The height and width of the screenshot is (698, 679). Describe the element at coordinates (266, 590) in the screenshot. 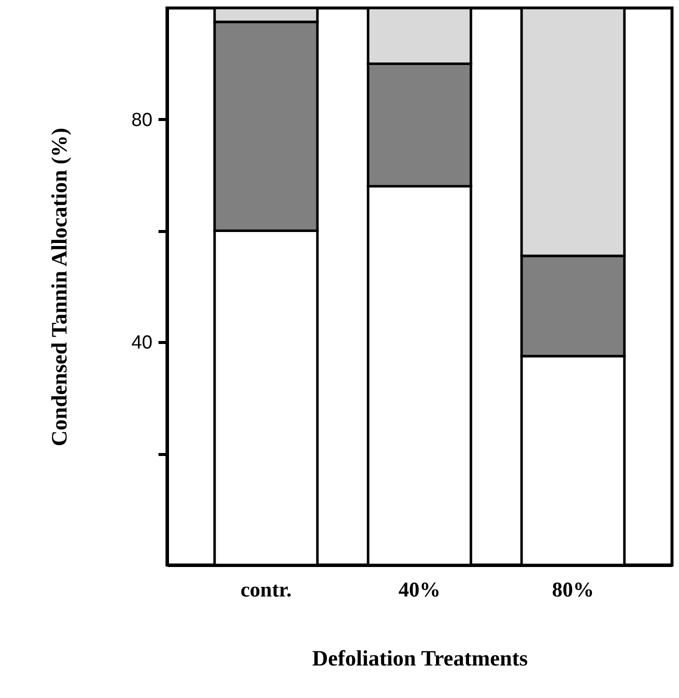

I see `x-tick-label: contr.` at that location.